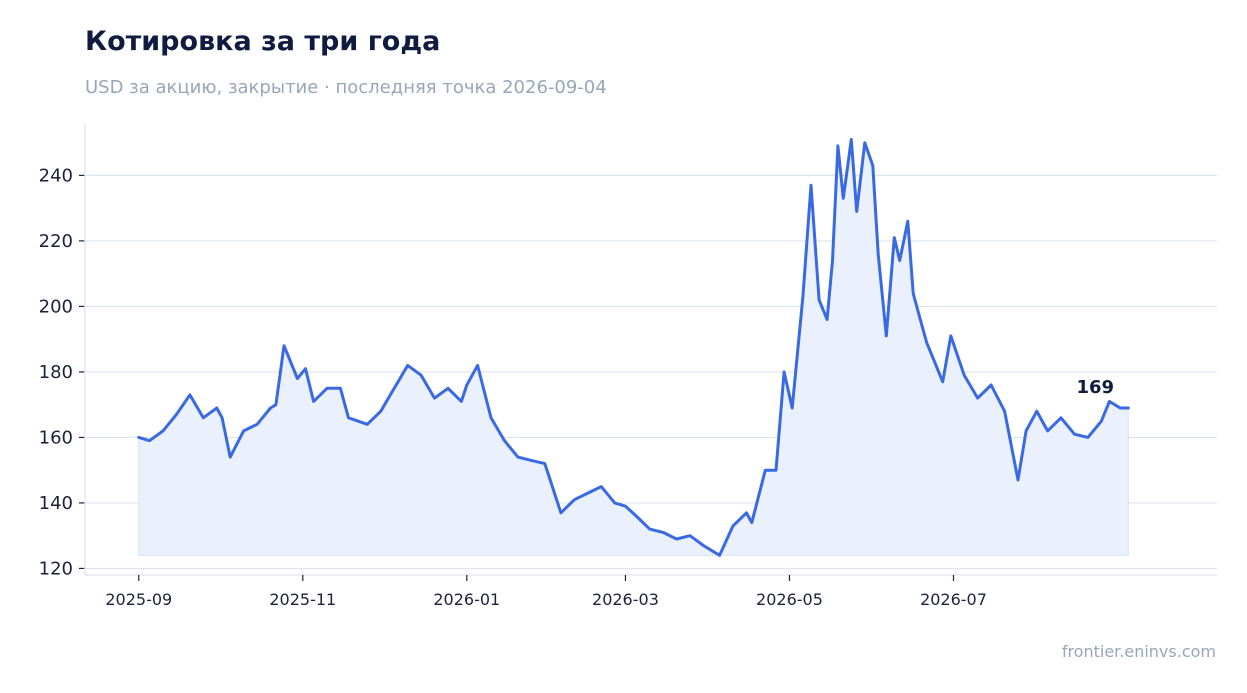  I want to click on x-tick-label: 2026-03, so click(625, 599).